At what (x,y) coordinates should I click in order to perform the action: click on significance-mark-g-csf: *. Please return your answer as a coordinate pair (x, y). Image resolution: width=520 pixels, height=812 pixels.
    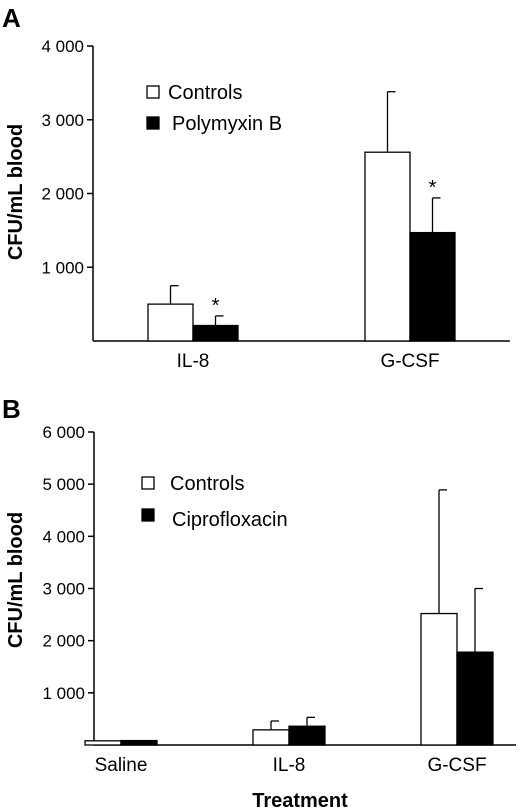
    Looking at the image, I should click on (433, 188).